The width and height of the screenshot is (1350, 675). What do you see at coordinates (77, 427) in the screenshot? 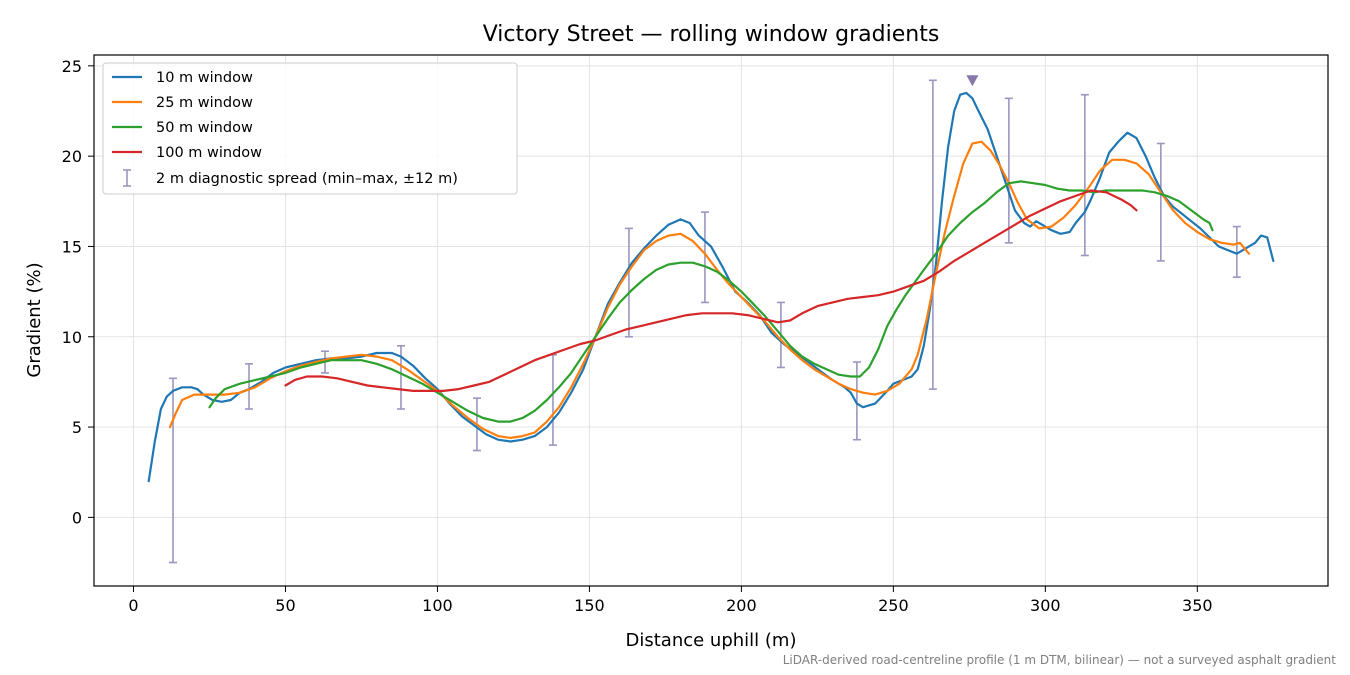
I see `y-tick-label: 5` at bounding box center [77, 427].